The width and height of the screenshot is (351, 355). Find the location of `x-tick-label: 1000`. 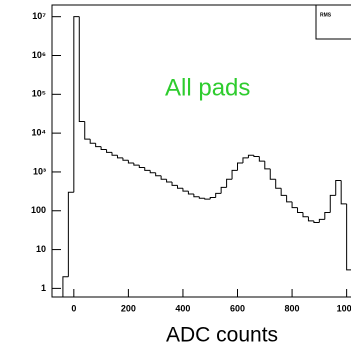

x-tick-label: 1000 is located at coordinates (344, 308).